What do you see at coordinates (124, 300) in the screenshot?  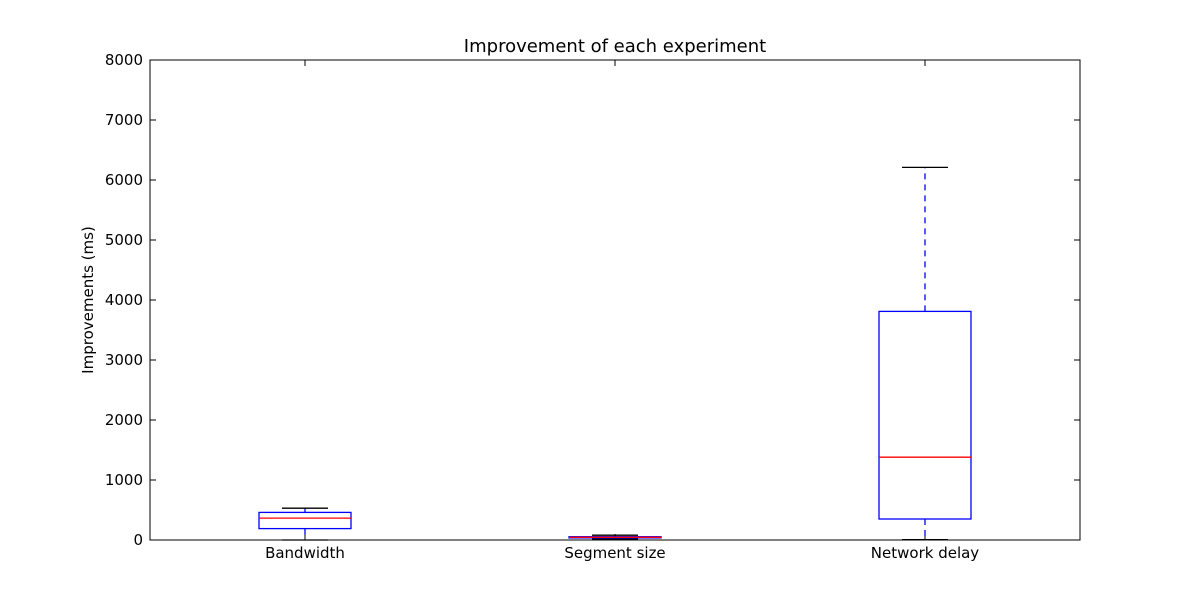 I see `y-tick-label: 4000` at bounding box center [124, 300].